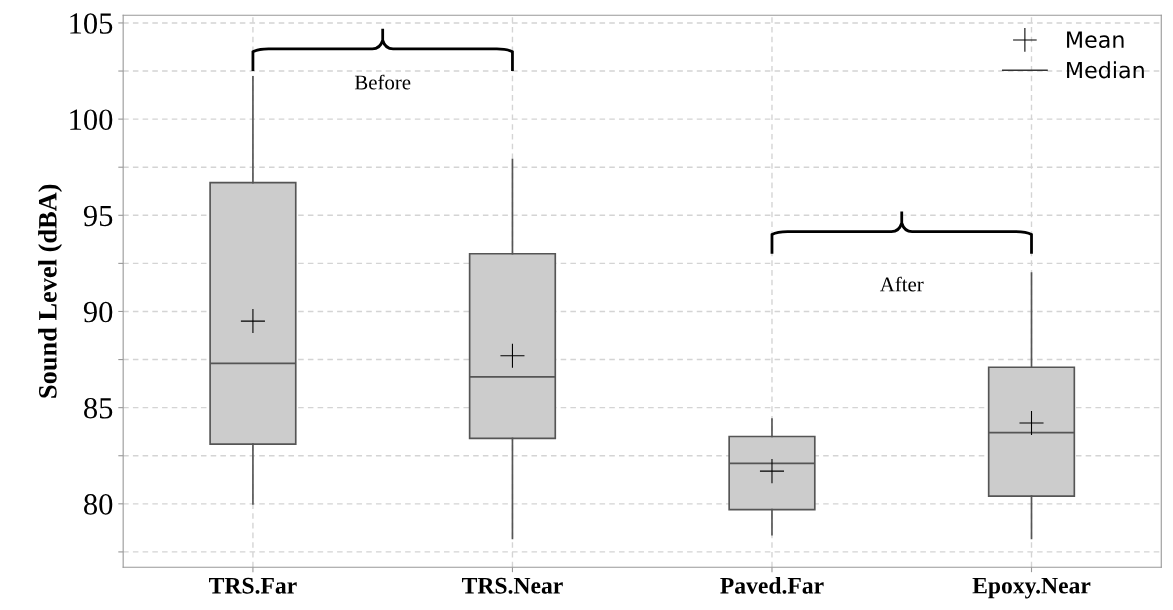 Image resolution: width=1173 pixels, height=610 pixels. Describe the element at coordinates (1031, 588) in the screenshot. I see `x-tick-label: Epoxy.Near` at that location.